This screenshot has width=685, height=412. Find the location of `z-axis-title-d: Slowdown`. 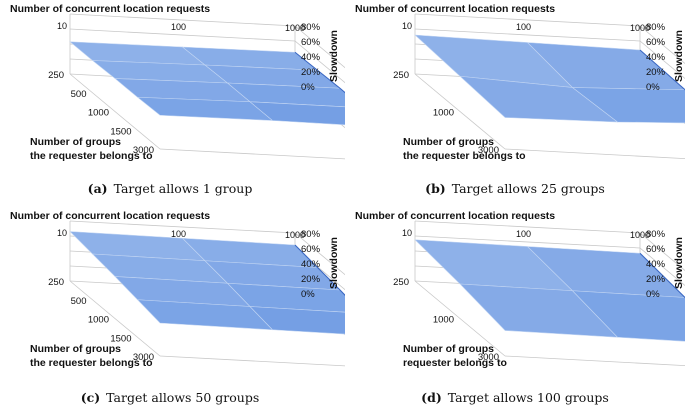

z-axis-title-d: Slowdown is located at coordinates (679, 263).